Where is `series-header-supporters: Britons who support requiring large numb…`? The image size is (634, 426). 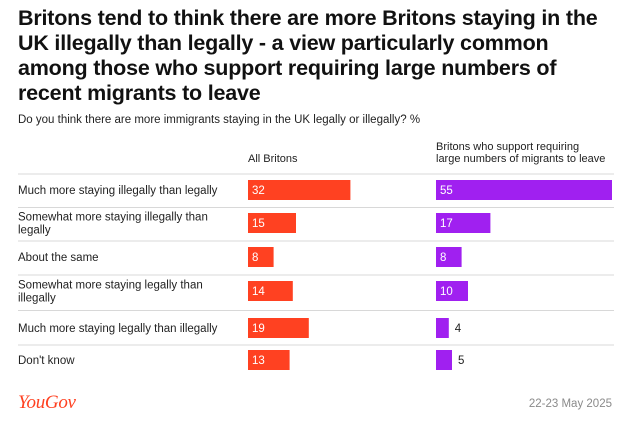 series-header-supporters: Britons who support requiring large numb… is located at coordinates (521, 153).